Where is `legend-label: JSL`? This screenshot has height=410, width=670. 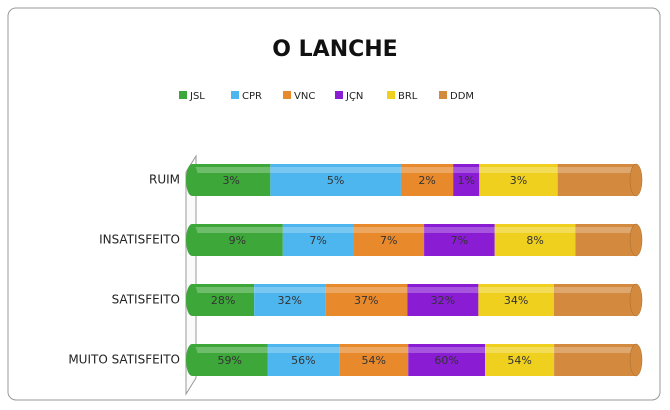
legend-label: JSL is located at coordinates (197, 96).